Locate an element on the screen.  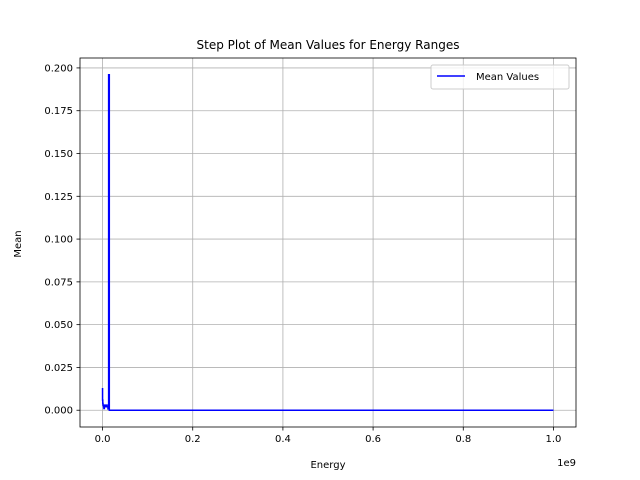
x-tick-label: 0.8 is located at coordinates (463, 439).